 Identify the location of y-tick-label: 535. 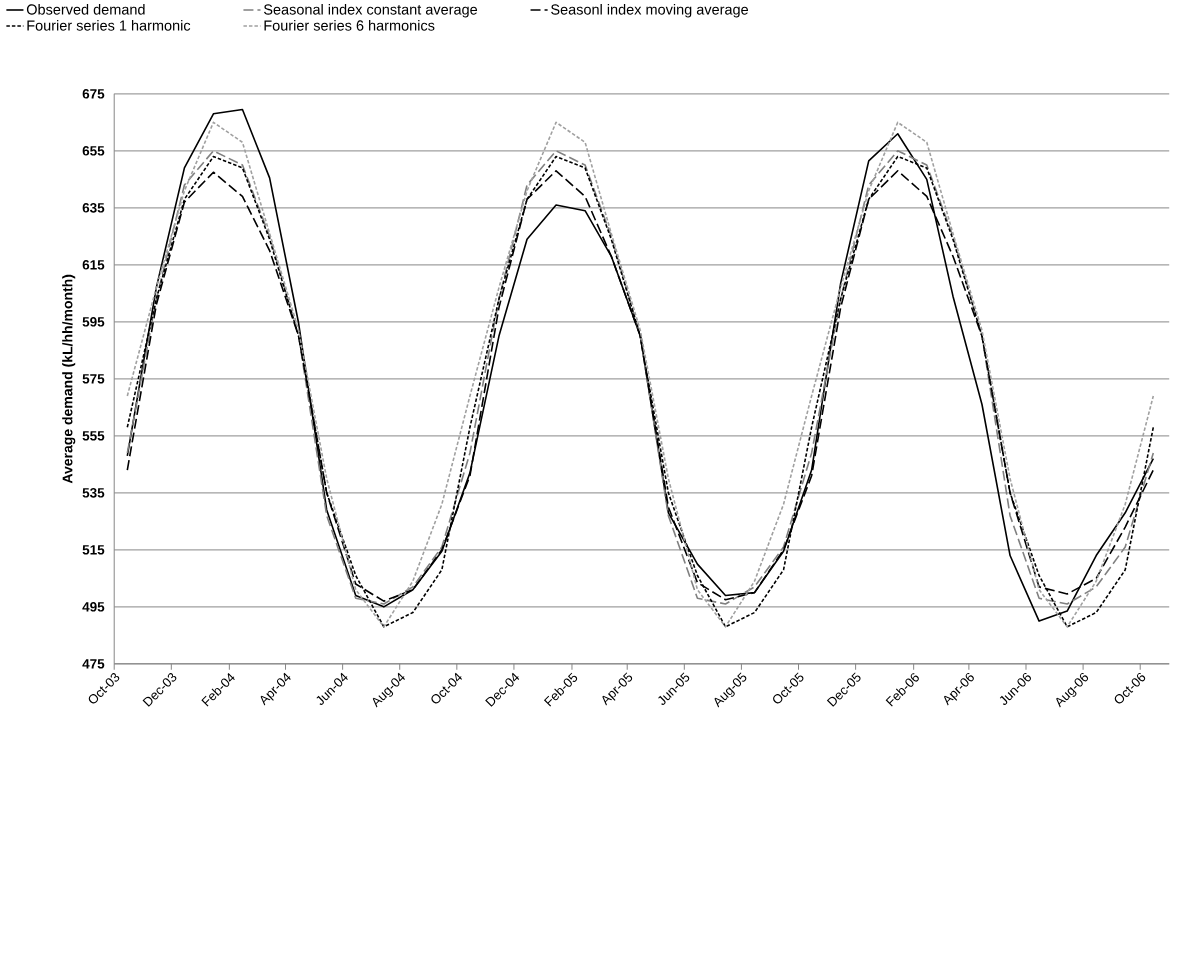
(93, 493).